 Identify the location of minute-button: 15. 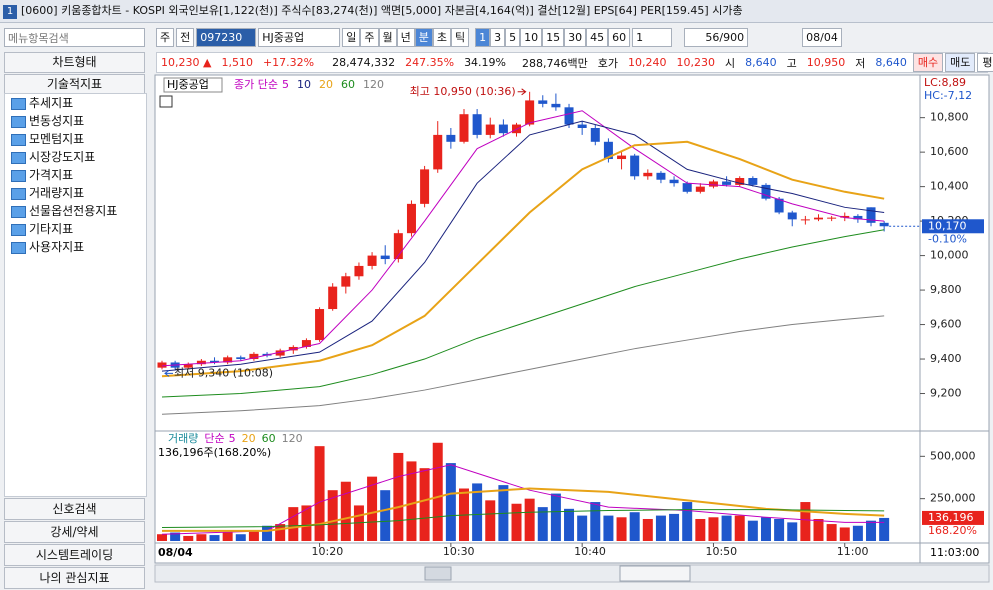
(553, 37).